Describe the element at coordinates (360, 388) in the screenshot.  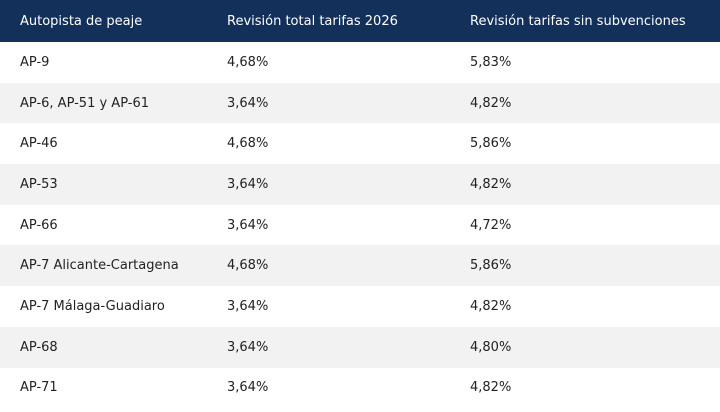
I see `table-row: AP-71 3,64% 4,82%` at that location.